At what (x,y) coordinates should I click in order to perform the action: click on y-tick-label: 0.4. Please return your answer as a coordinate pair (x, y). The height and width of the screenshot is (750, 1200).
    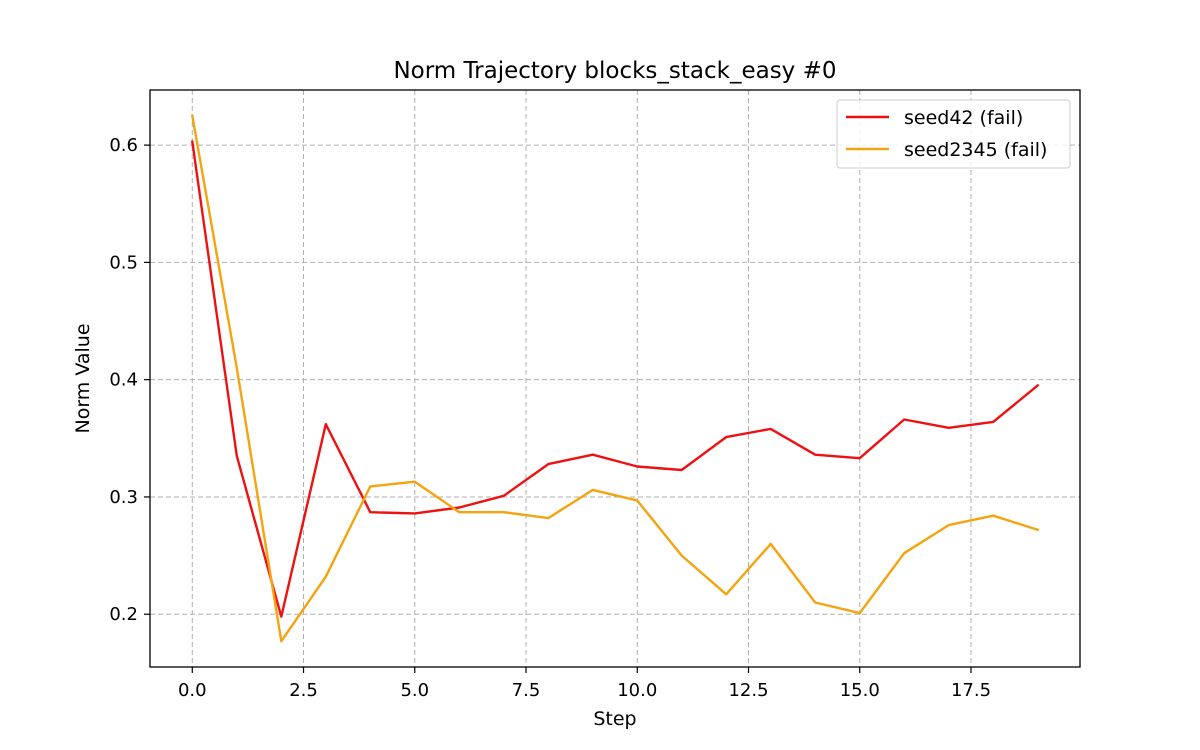
    Looking at the image, I should click on (123, 380).